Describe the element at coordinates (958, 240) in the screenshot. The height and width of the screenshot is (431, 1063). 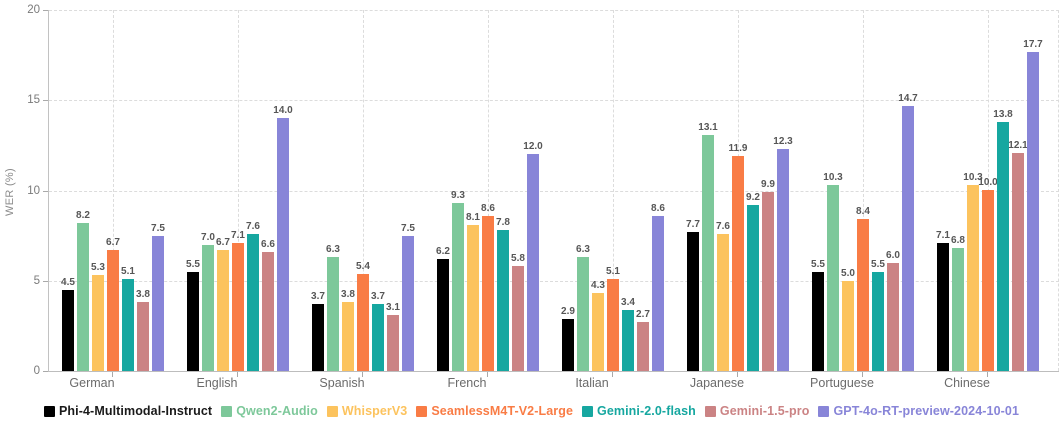
I see `bar-value-label: 6.8` at that location.